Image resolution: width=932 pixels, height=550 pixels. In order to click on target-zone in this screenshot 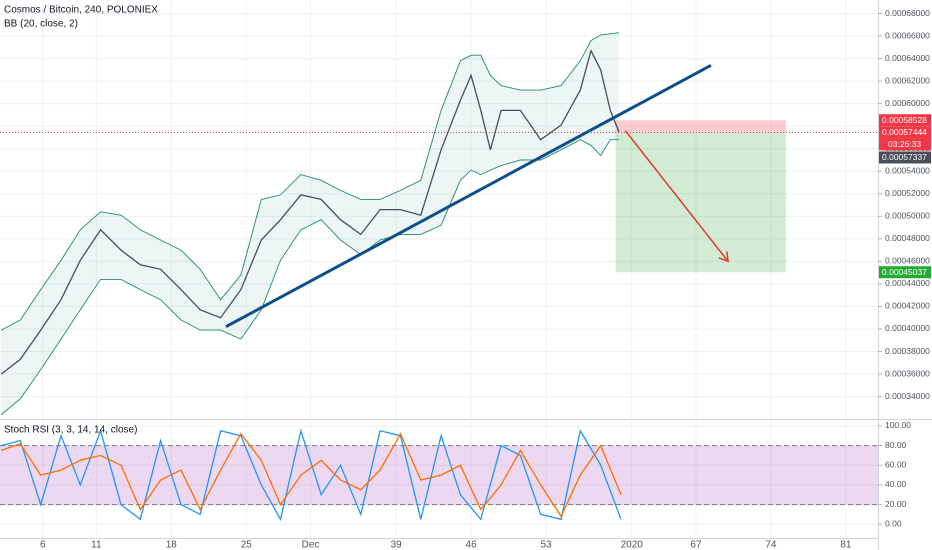, I will do `click(700, 202)`.